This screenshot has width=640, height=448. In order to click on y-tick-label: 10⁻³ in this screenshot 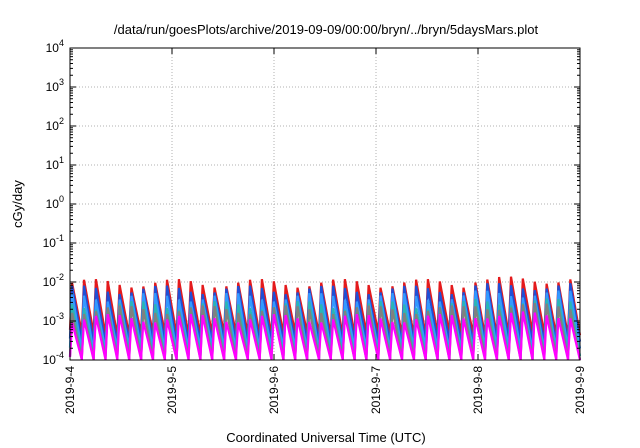, I will do `click(53, 319)`.